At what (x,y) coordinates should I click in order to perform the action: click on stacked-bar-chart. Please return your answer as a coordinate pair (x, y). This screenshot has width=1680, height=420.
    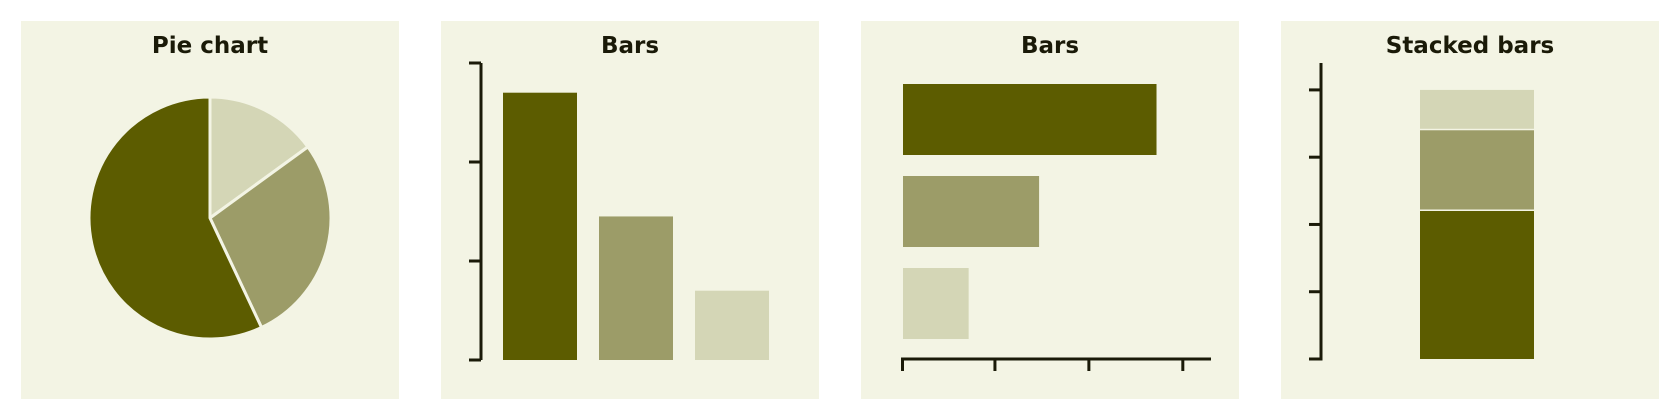
    Looking at the image, I should click on (1421, 212).